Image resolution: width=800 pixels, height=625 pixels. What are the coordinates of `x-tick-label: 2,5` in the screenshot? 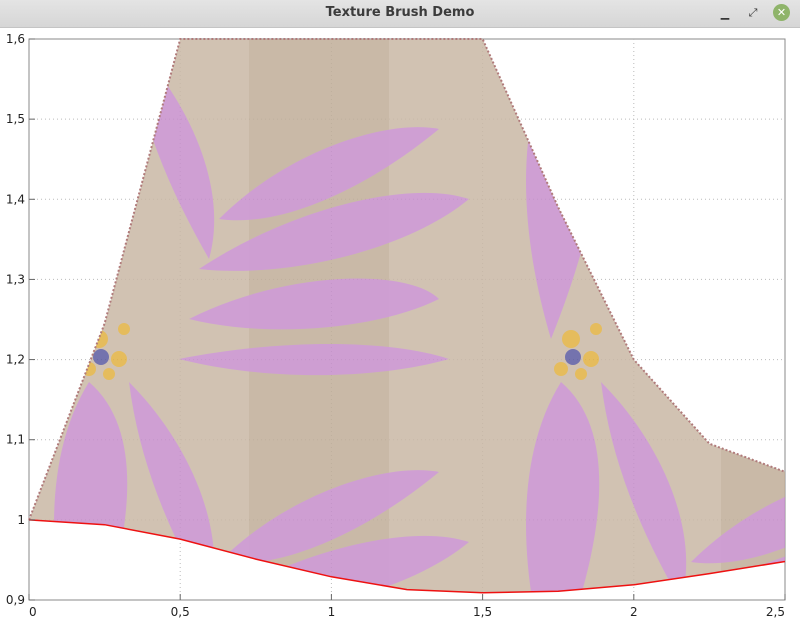 It's located at (775, 612).